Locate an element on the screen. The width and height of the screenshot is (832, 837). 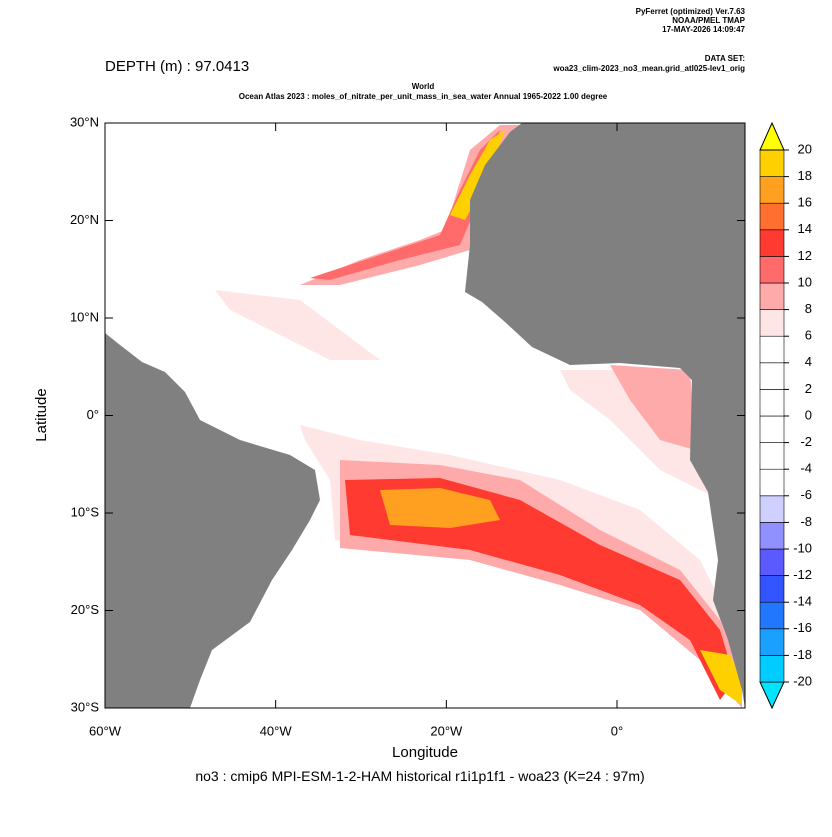
x-tick-label: 0° is located at coordinates (617, 730).